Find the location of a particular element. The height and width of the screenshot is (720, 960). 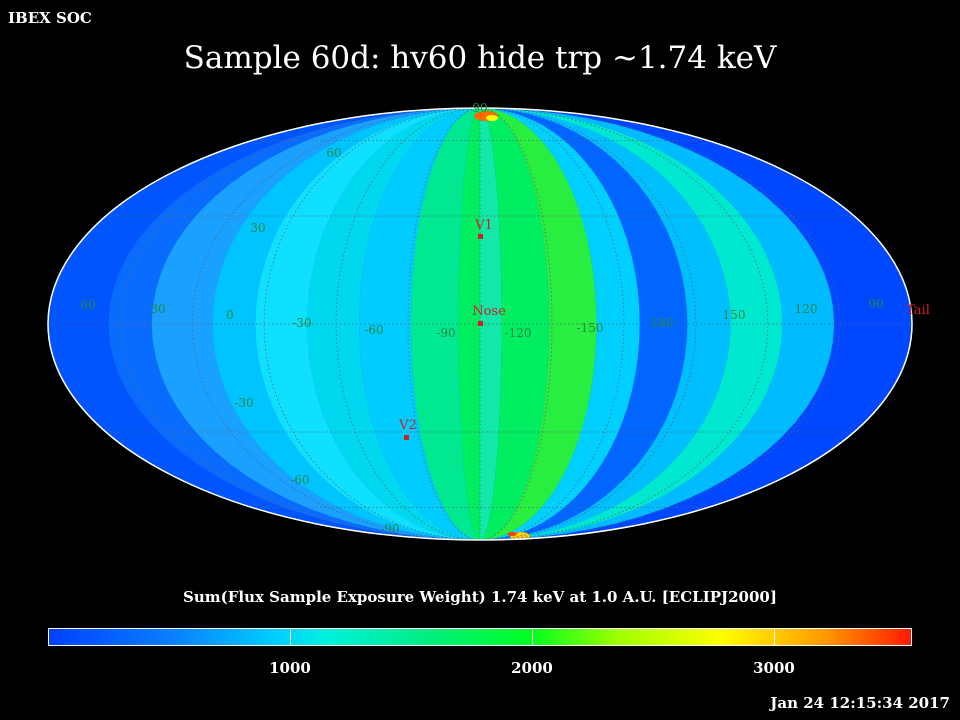

tail-label: Tail is located at coordinates (918, 310).